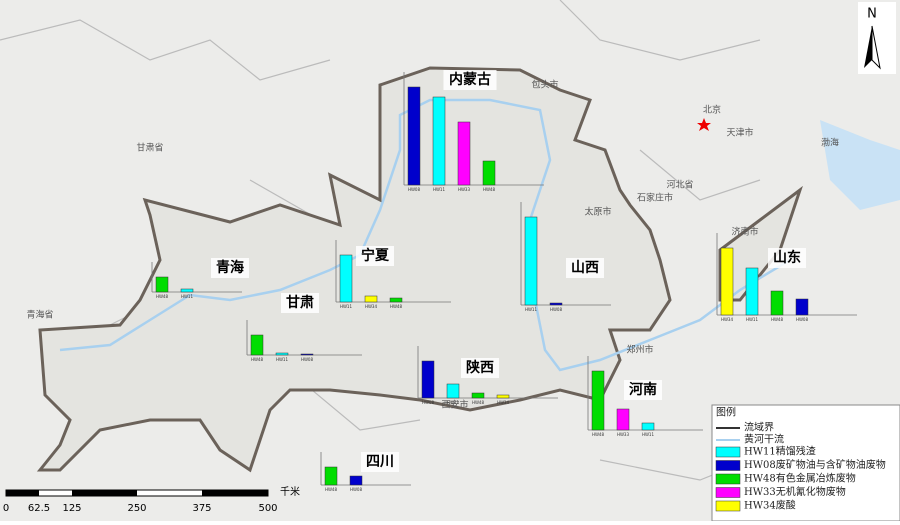 The width and height of the screenshot is (900, 525). Describe the element at coordinates (39, 315) in the screenshot. I see `place-label: 青海省` at that location.